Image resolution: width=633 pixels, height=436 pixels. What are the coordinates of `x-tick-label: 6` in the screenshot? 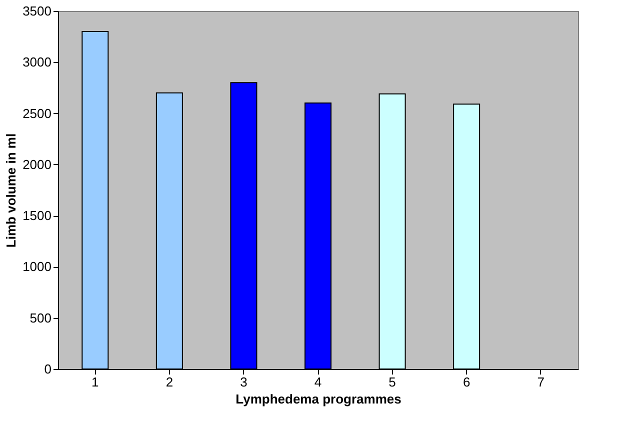 It's located at (466, 382).